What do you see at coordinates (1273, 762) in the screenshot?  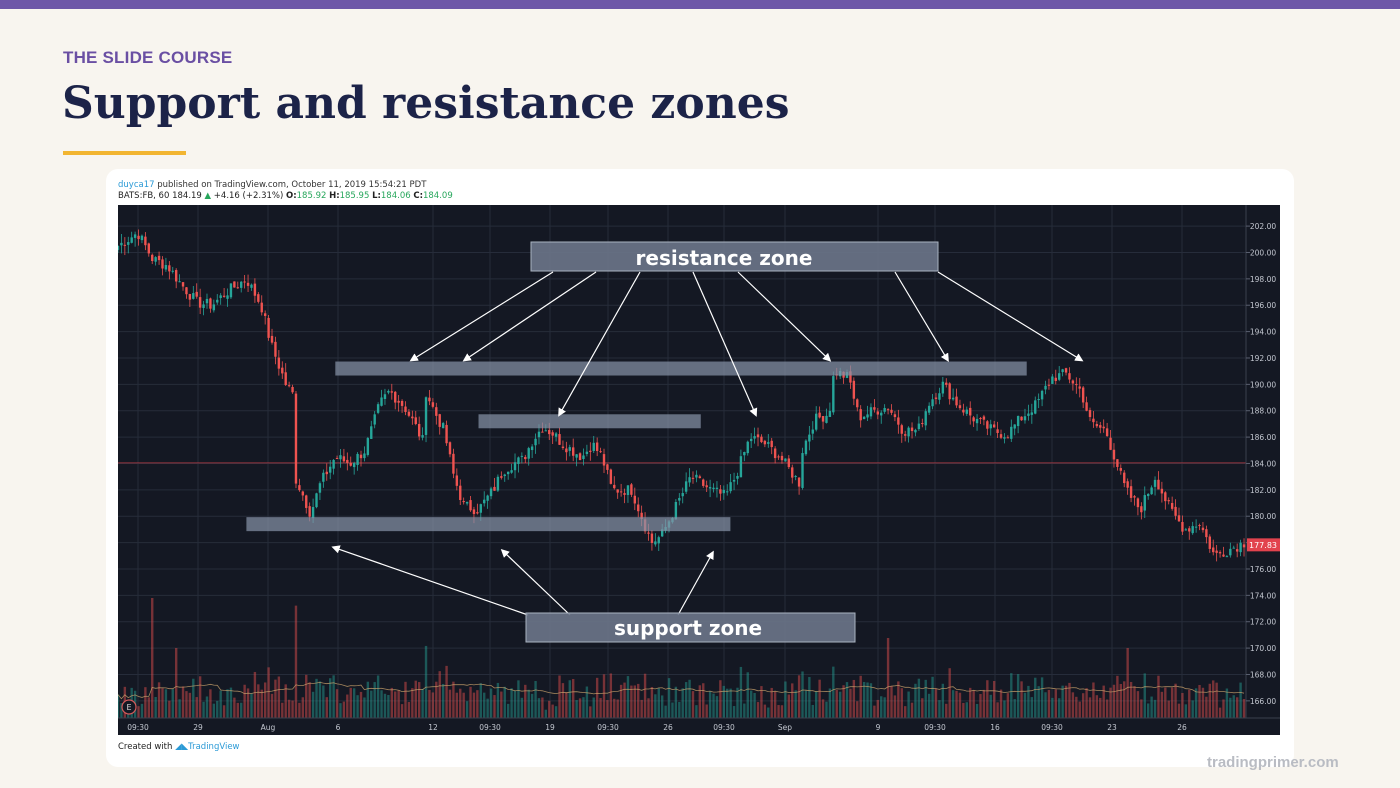 I see `footer-brand: tradingprimer.com` at bounding box center [1273, 762].